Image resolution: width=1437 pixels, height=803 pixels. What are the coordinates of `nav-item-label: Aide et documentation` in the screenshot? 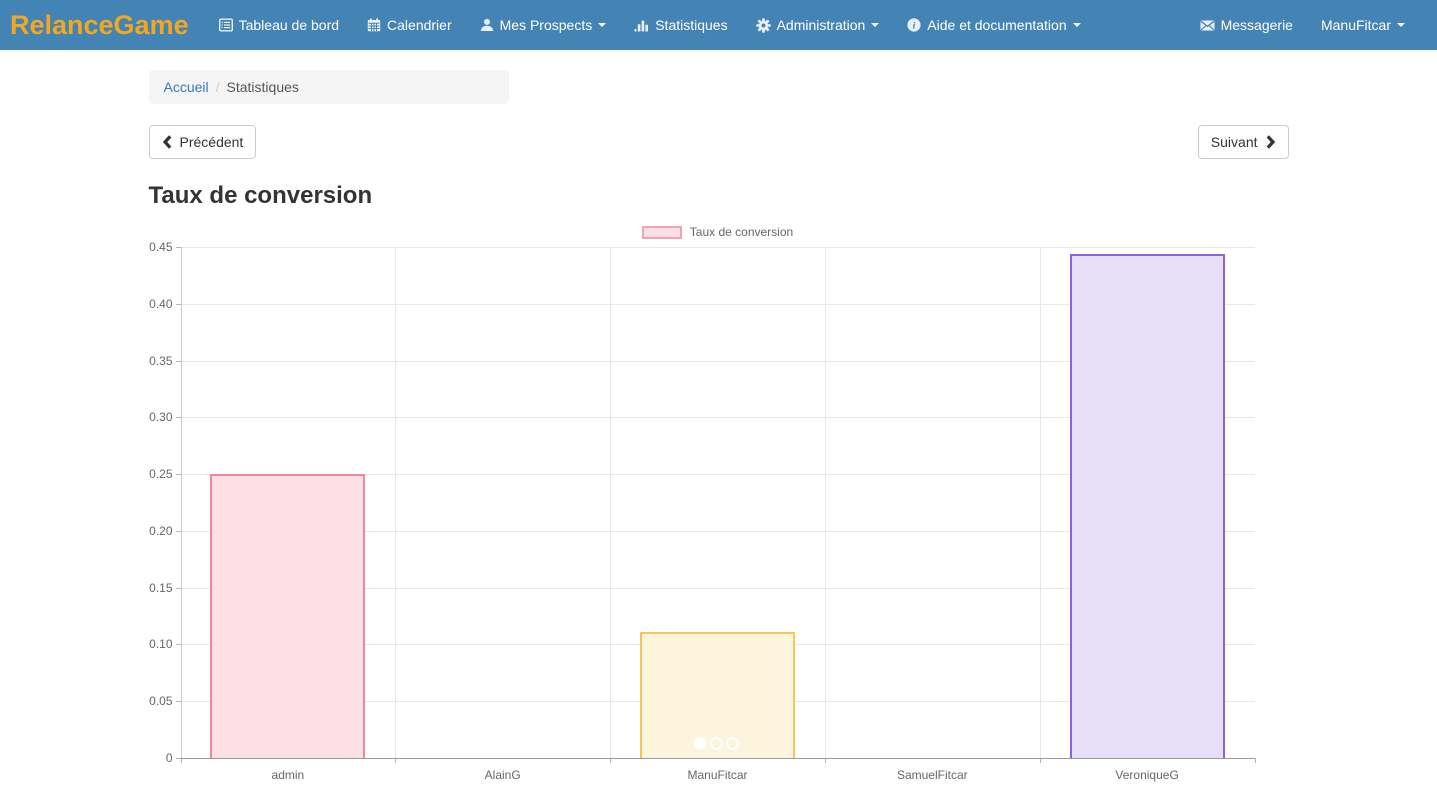 It's located at (997, 25).